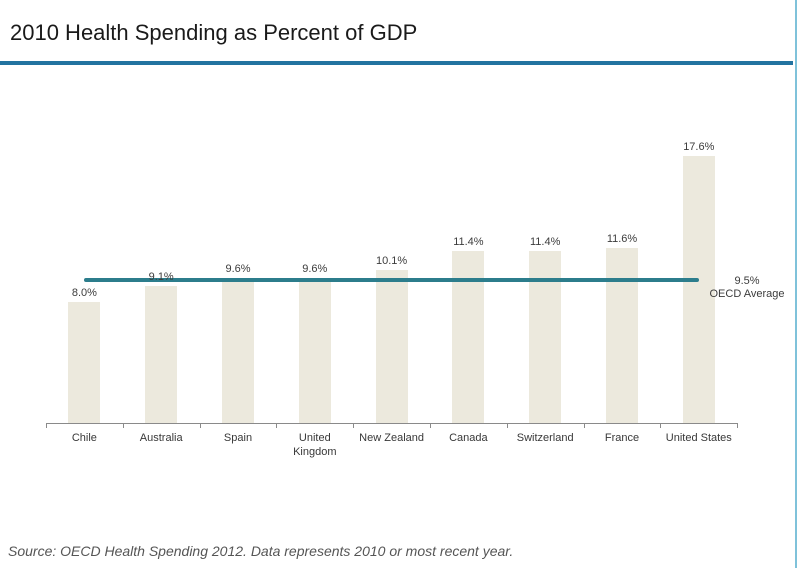 The image size is (800, 568). I want to click on oecd-average-text: OECD Average, so click(747, 294).